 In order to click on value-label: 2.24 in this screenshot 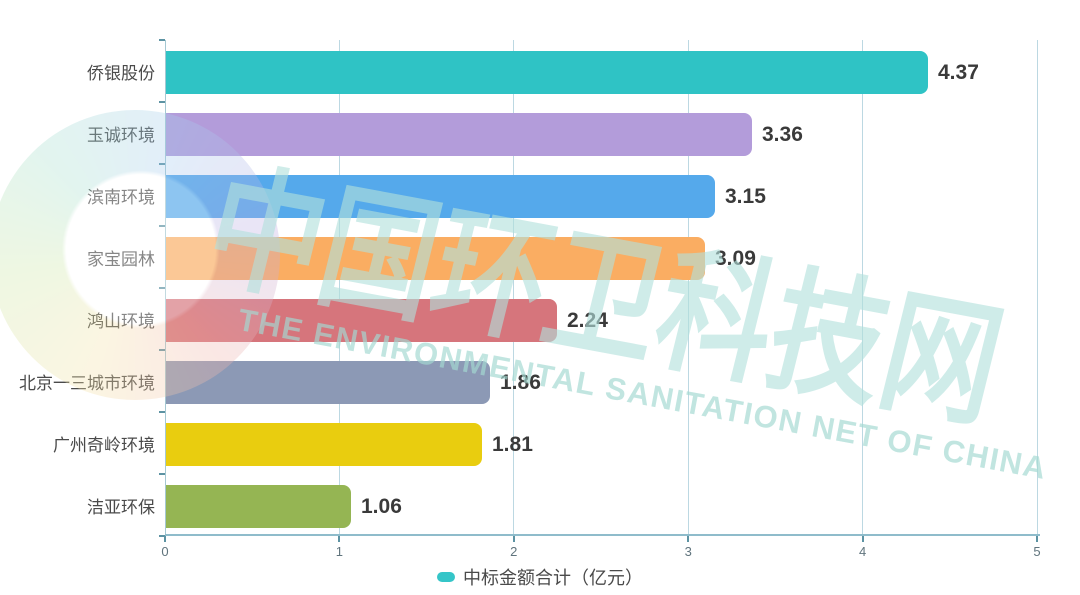, I will do `click(587, 320)`.